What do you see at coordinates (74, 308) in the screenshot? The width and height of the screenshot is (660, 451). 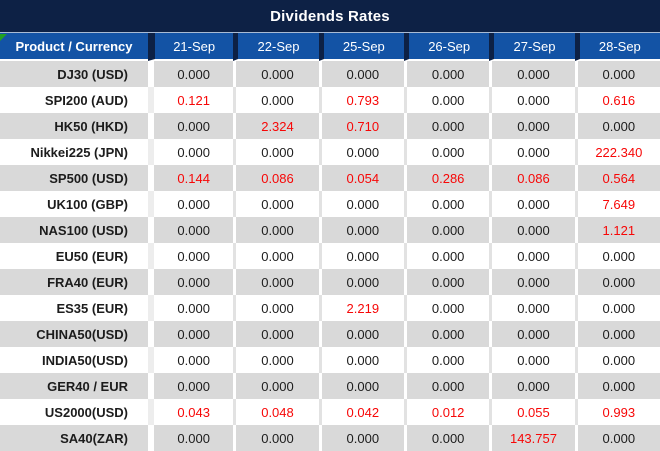 I see `product-cell: ES35 (EUR)` at bounding box center [74, 308].